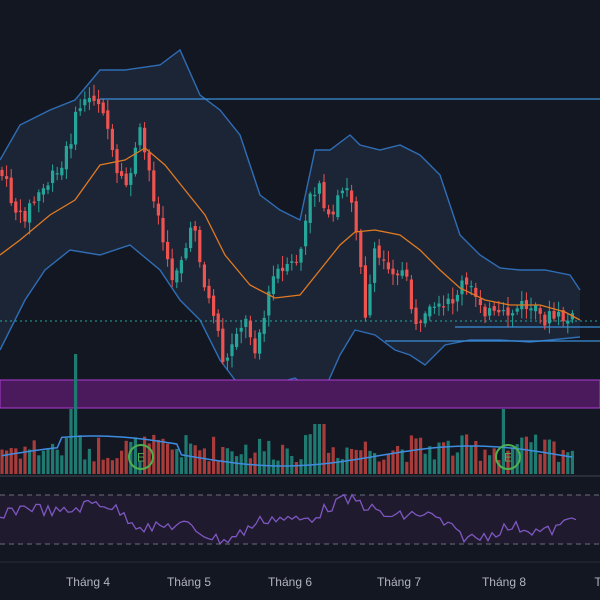 This screenshot has width=600, height=600. Describe the element at coordinates (290, 582) in the screenshot. I see `time-axis-label-thang-6: Tháng 6` at that location.